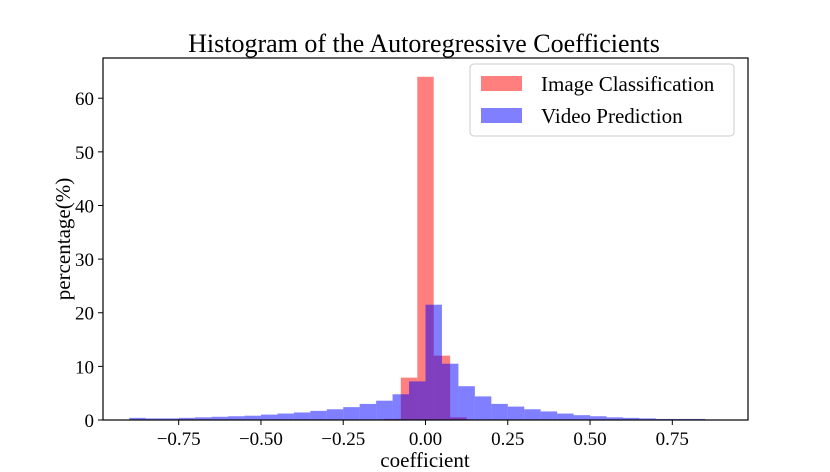 This screenshot has height=472, width=830. Describe the element at coordinates (90, 421) in the screenshot. I see `y-tick-label: 0` at that location.